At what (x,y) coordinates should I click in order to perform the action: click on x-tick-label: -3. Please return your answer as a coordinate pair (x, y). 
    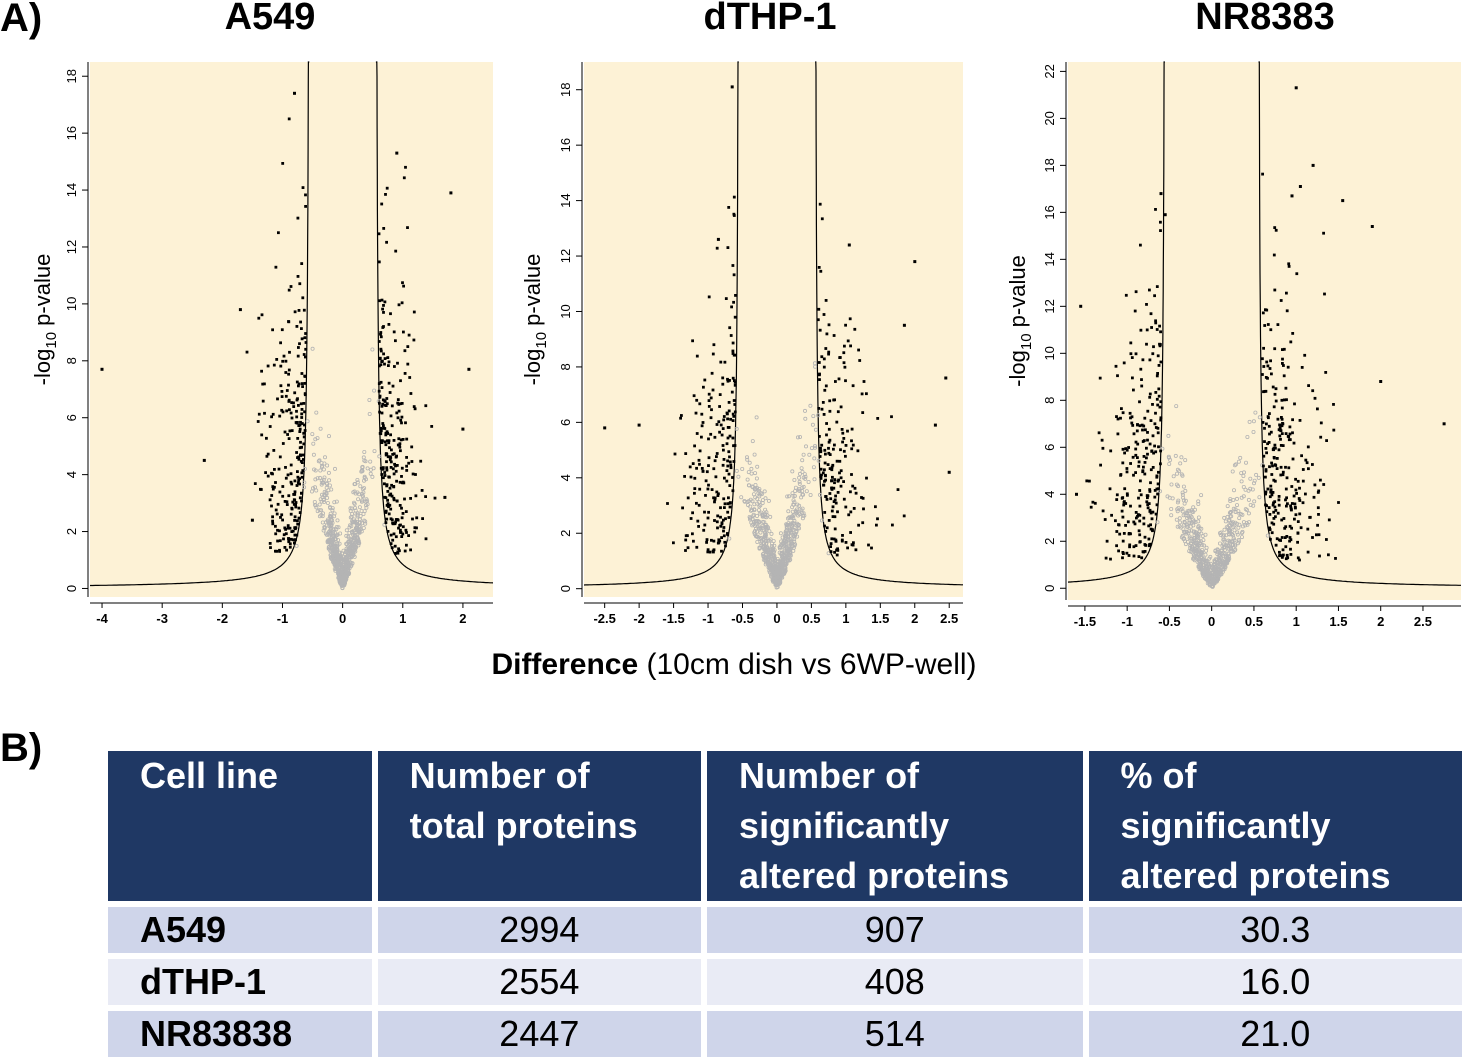
    Looking at the image, I should click on (162, 618).